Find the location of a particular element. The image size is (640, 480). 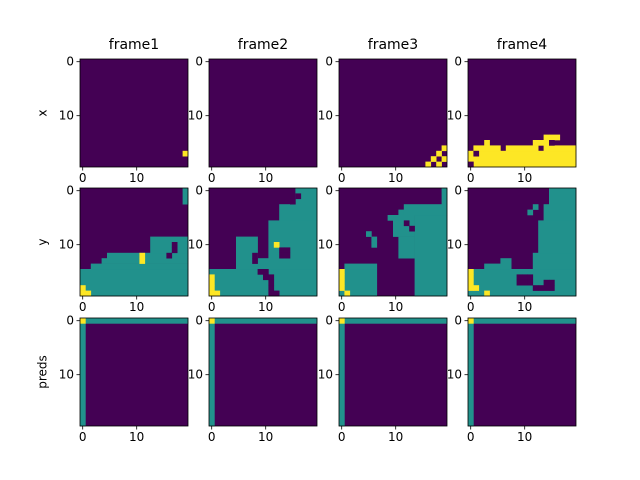

panel-preds-frame4: 0 0 10 10 is located at coordinates (512, 379).